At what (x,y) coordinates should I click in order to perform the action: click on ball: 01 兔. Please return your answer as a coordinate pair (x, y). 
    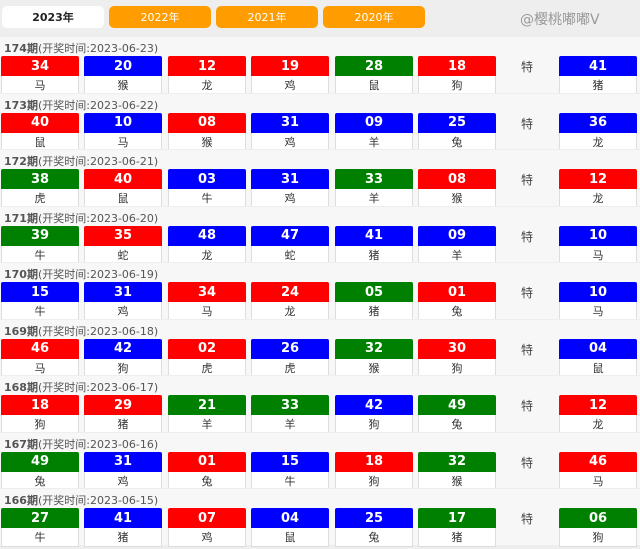
    Looking at the image, I should click on (457, 301).